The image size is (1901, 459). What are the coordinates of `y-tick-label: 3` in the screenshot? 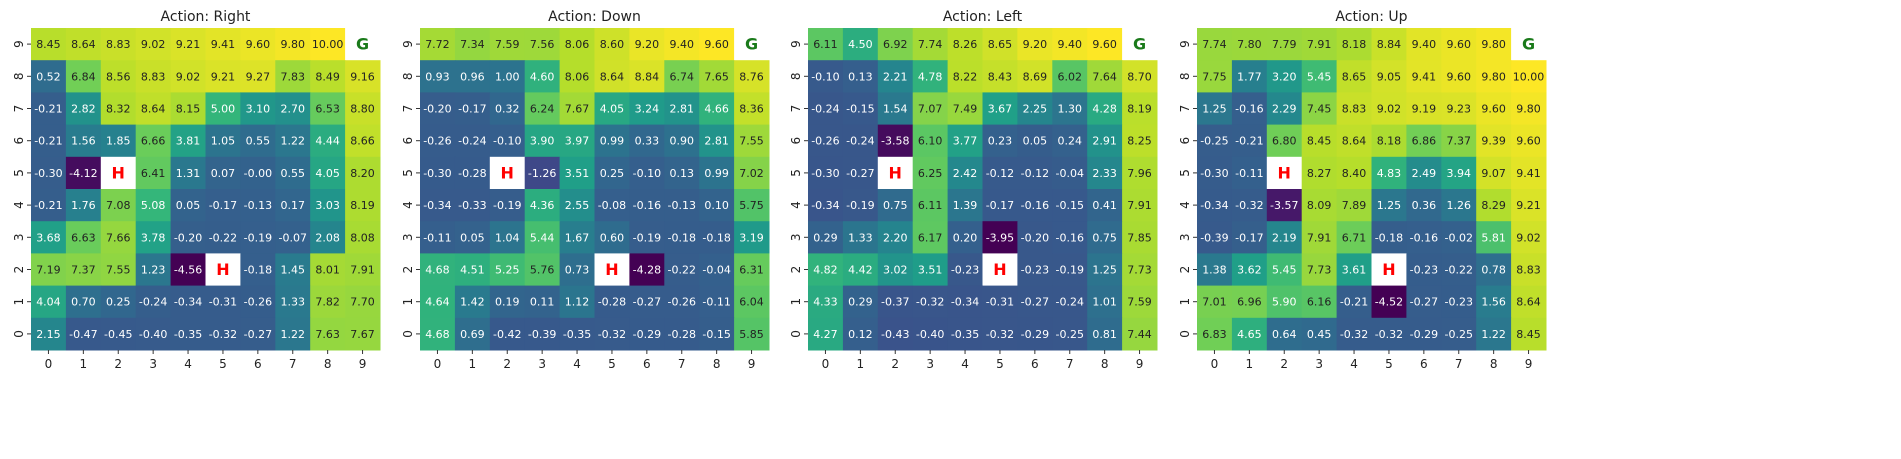 It's located at (408, 237).